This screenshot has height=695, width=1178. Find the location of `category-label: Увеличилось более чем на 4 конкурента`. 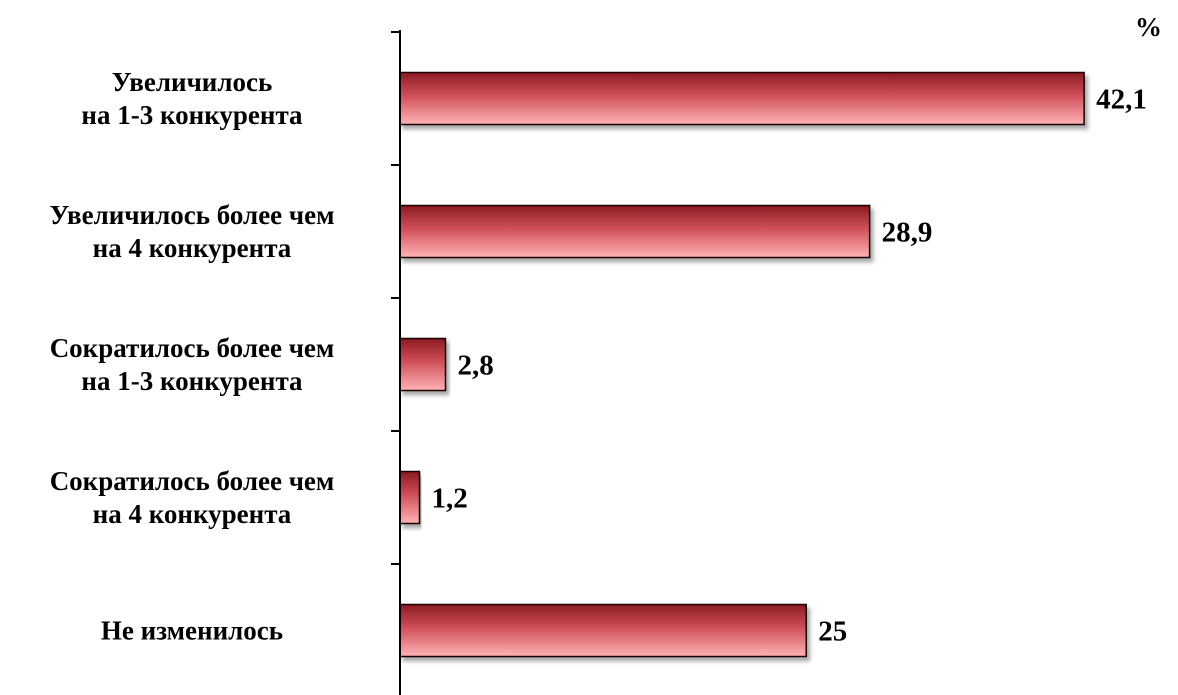

category-label: Увеличилось более чем на 4 конкурента is located at coordinates (191, 231).